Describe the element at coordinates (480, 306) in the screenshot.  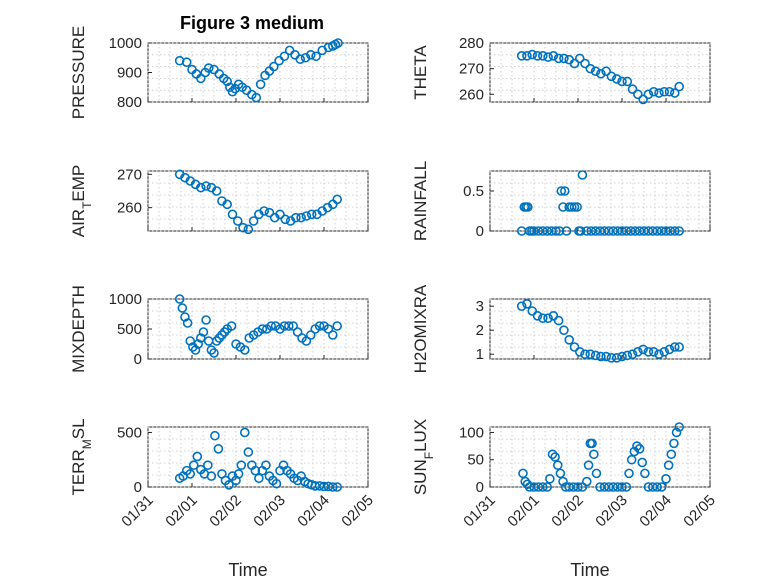
I see `y-tick-label: 3` at that location.